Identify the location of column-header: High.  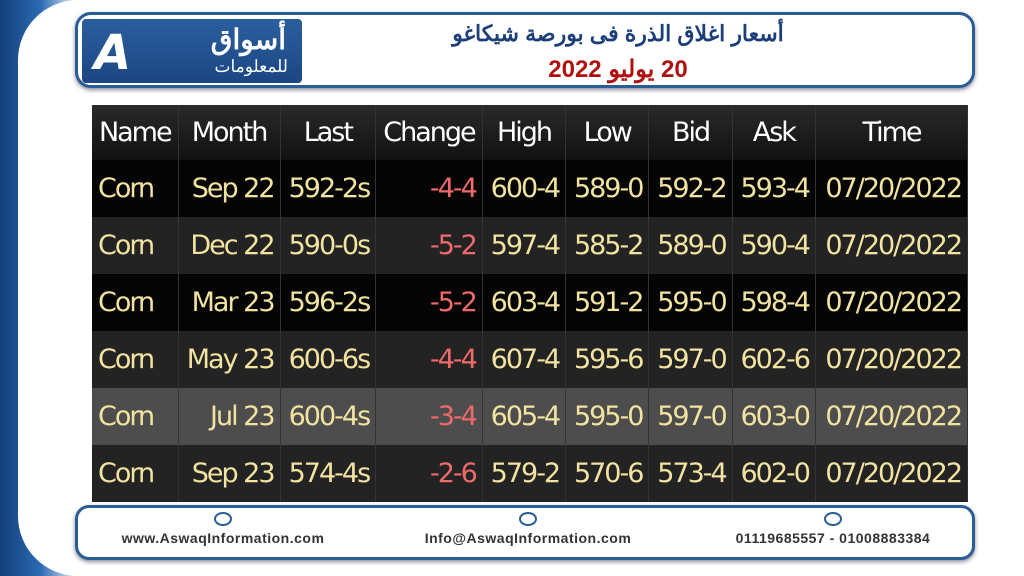
(524, 132).